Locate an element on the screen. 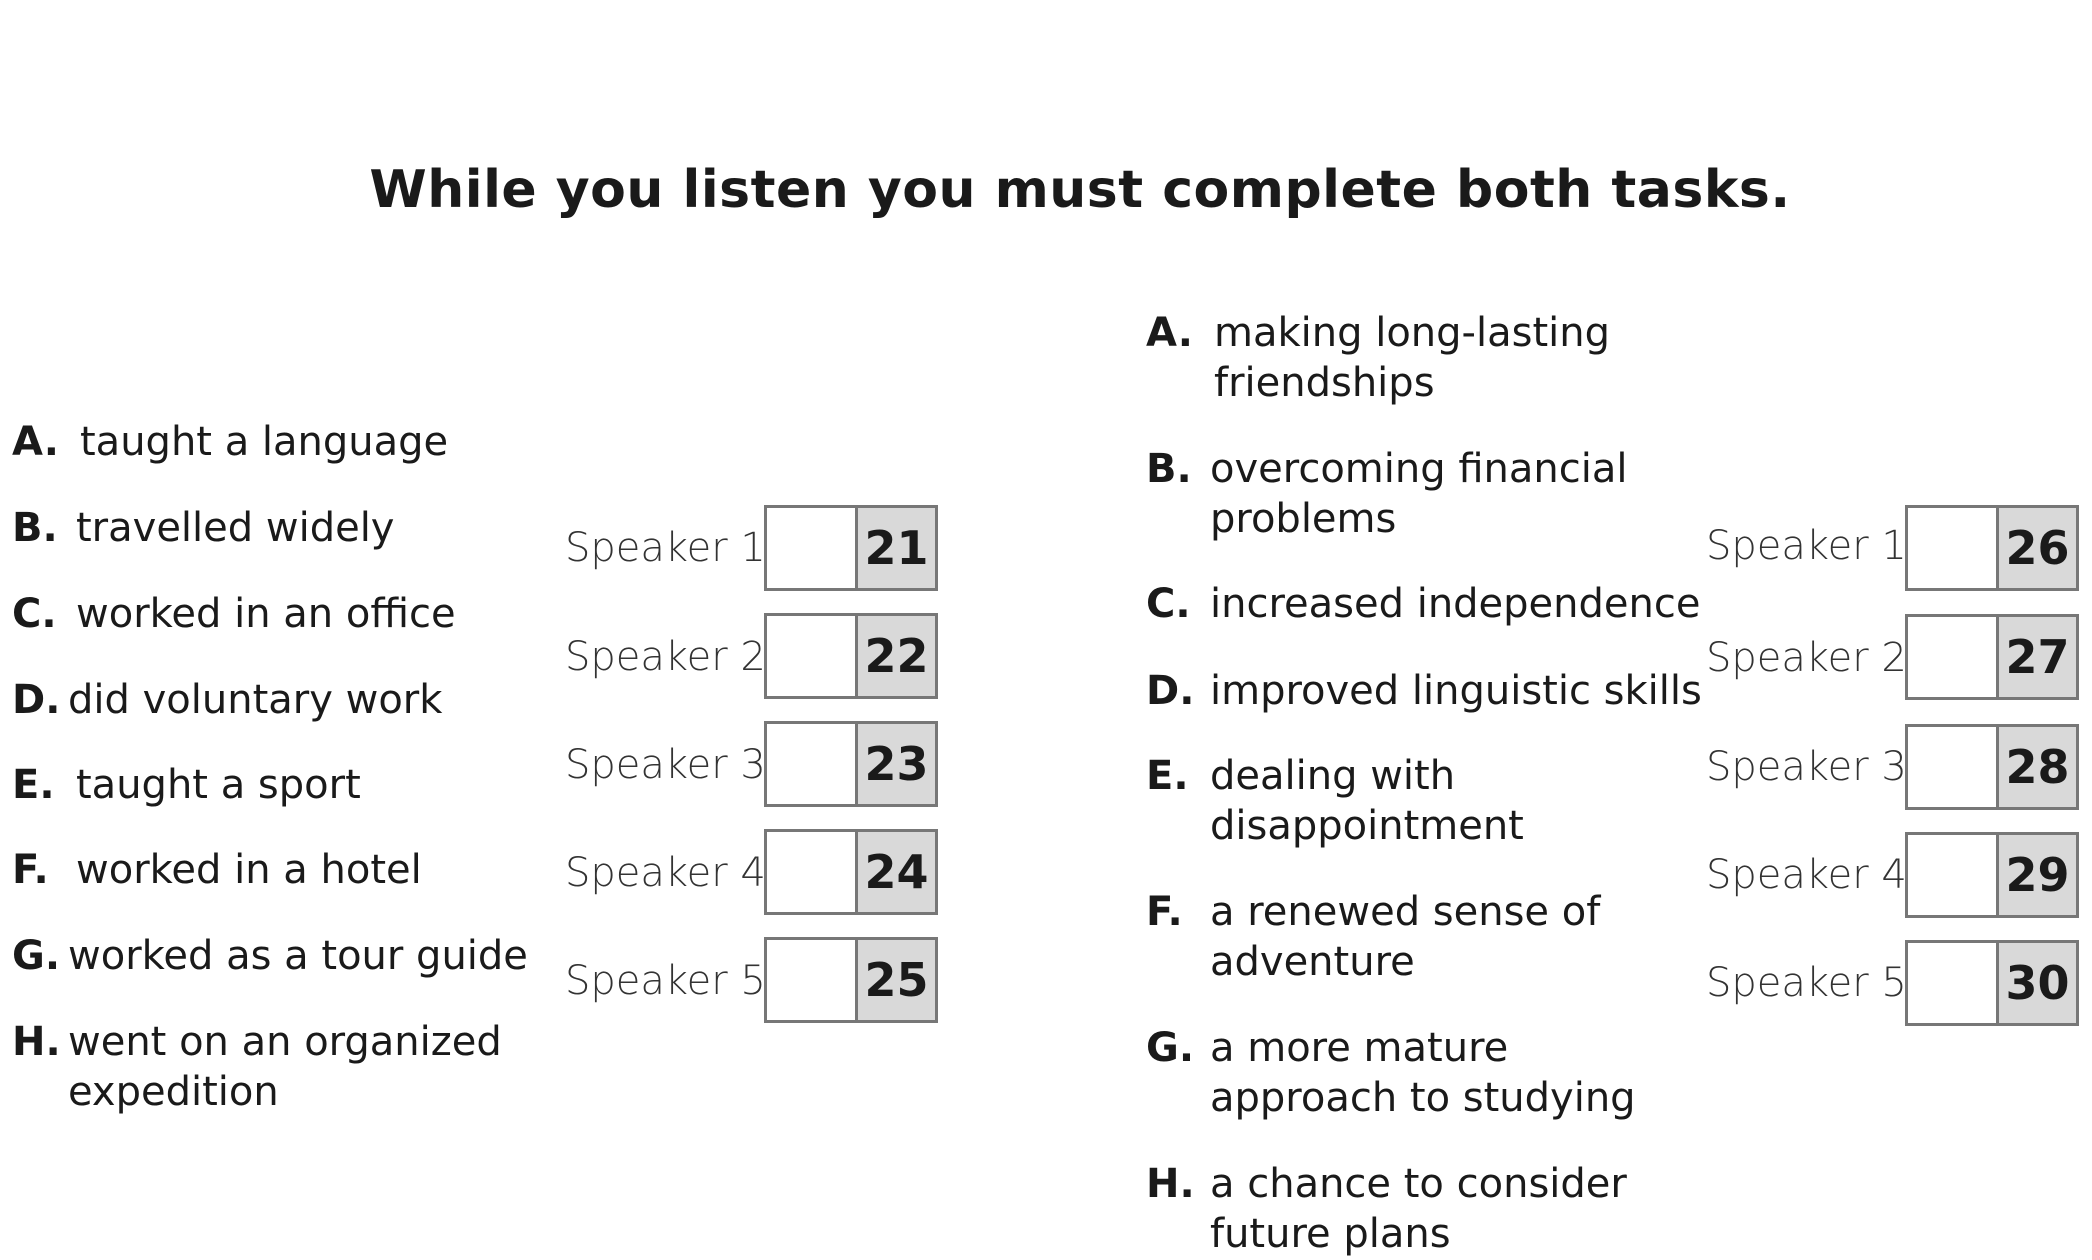 This screenshot has height=1260, width=2092. option-text: dealing with is located at coordinates (1333, 776).